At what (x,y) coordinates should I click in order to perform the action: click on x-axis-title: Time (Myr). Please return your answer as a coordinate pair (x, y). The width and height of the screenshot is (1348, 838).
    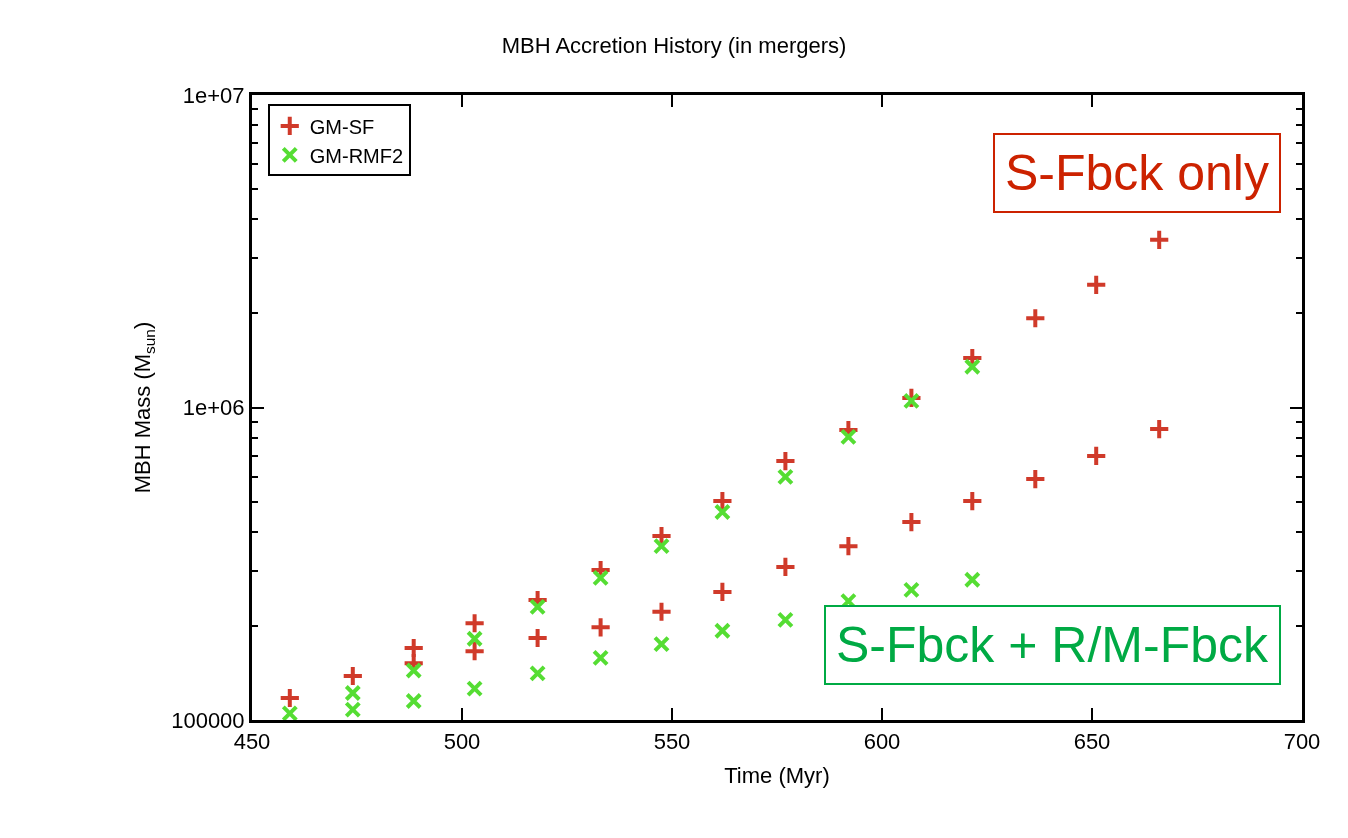
    Looking at the image, I should click on (777, 776).